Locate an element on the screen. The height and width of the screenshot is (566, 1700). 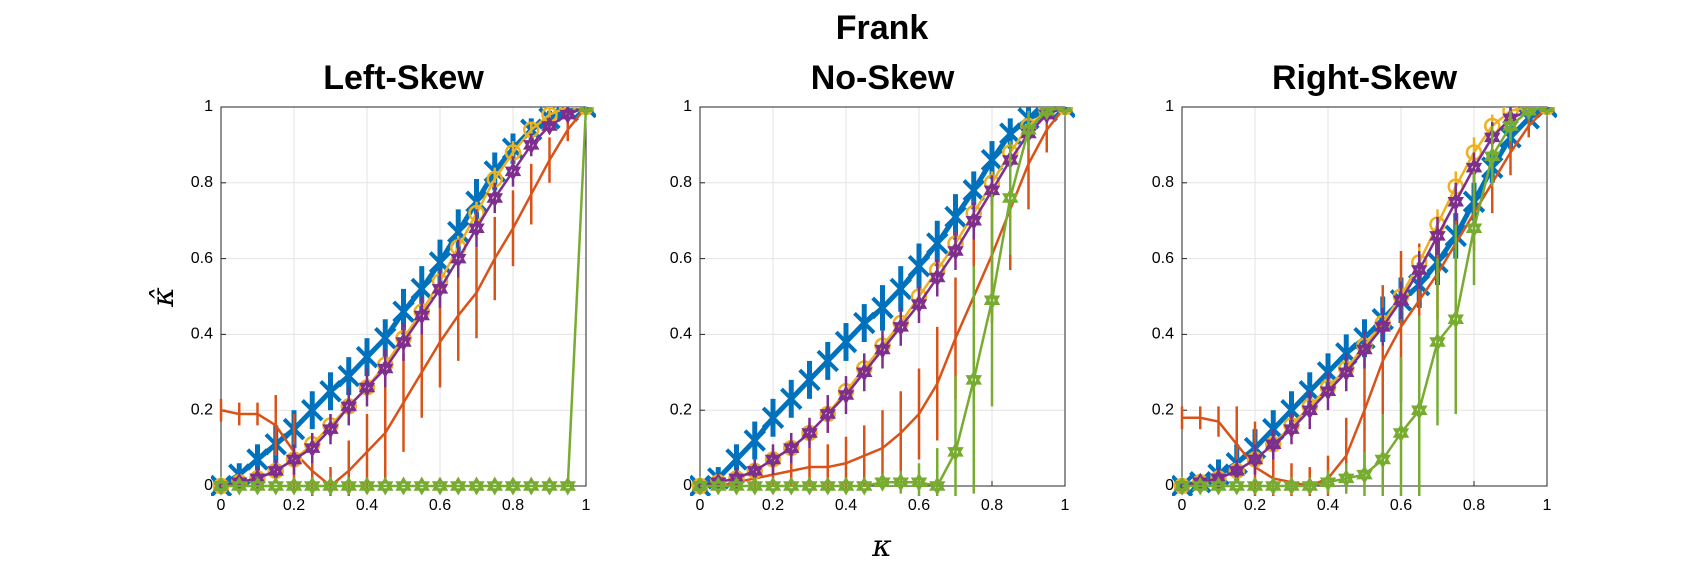
x-tick-label: 0 is located at coordinates (221, 505).